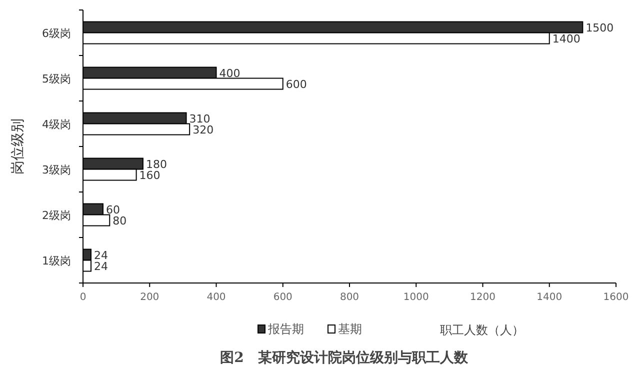 Image resolution: width=639 pixels, height=375 pixels. What do you see at coordinates (83, 297) in the screenshot?
I see `x-tick-label: 0` at bounding box center [83, 297].